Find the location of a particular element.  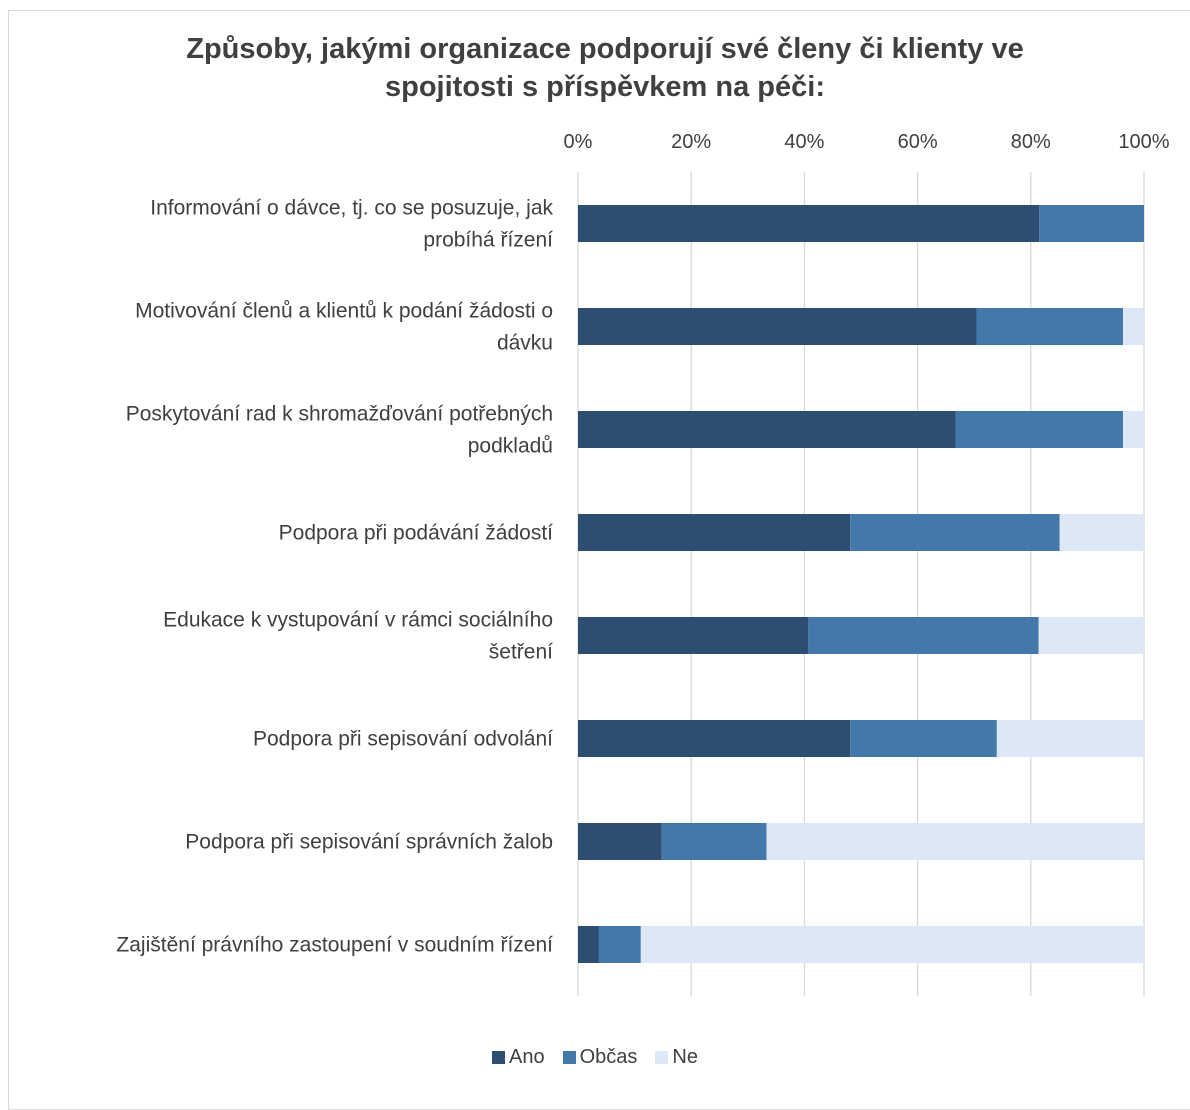

category-label: podkladů is located at coordinates (510, 446).